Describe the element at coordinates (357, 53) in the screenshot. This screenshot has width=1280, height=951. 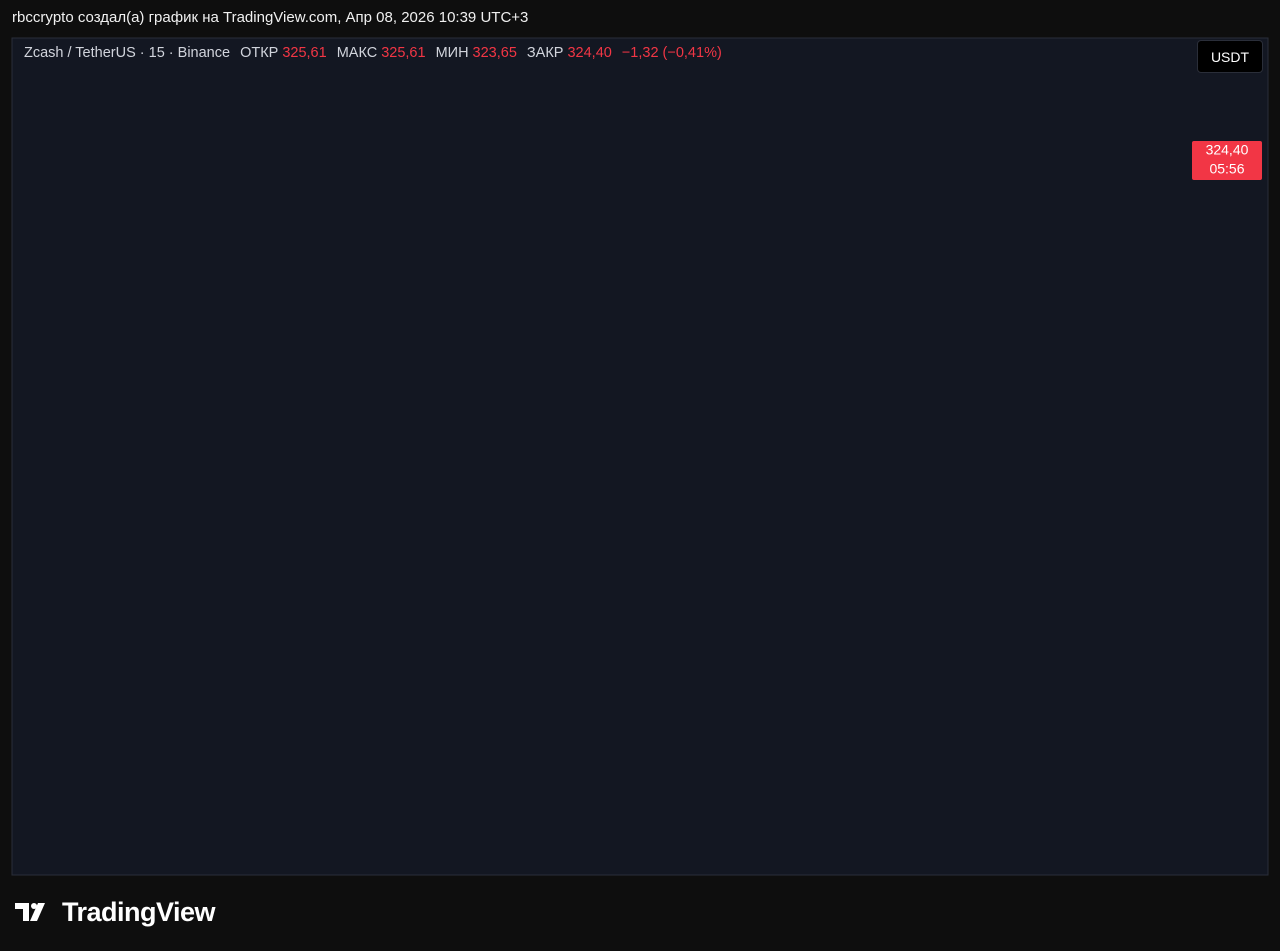
I see `high-label: МАКС` at that location.